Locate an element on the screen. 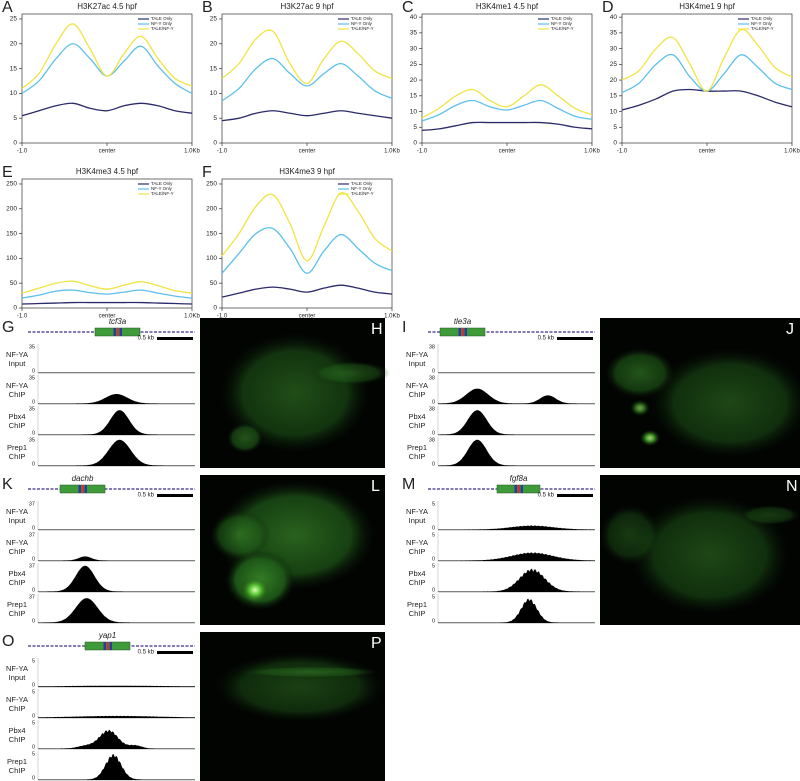 Image resolution: width=800 pixels, height=781 pixels. panel-letter: N is located at coordinates (792, 486).